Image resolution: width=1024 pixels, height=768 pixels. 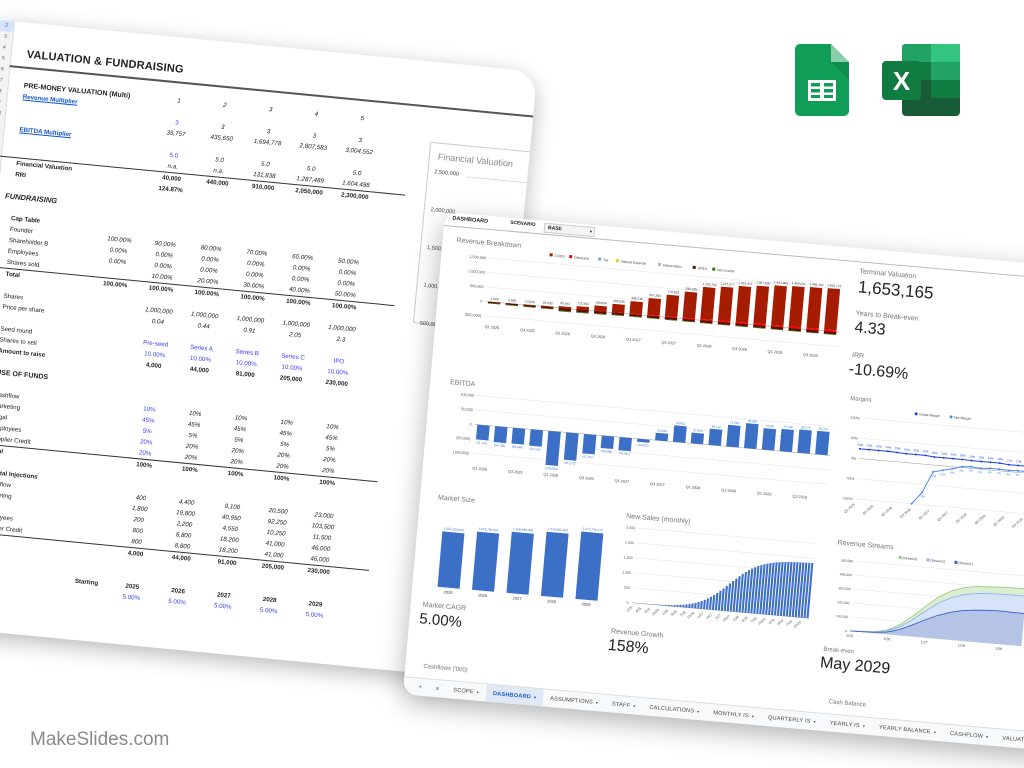 What do you see at coordinates (523, 224) in the screenshot?
I see `scenario-label: SCENARIO` at bounding box center [523, 224].